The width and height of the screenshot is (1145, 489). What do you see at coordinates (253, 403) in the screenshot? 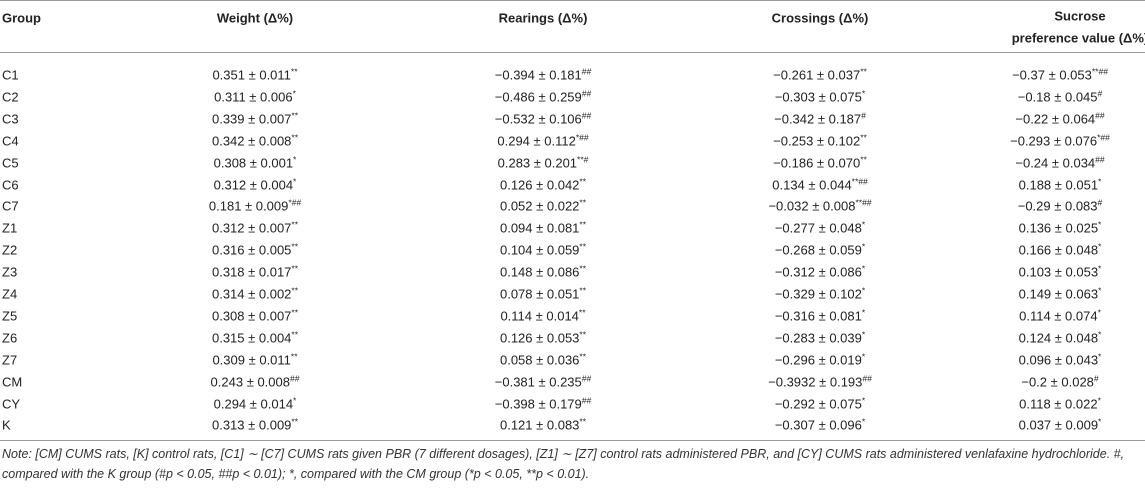
I see `cell-value: 0.294 ± 0.014` at bounding box center [253, 403].